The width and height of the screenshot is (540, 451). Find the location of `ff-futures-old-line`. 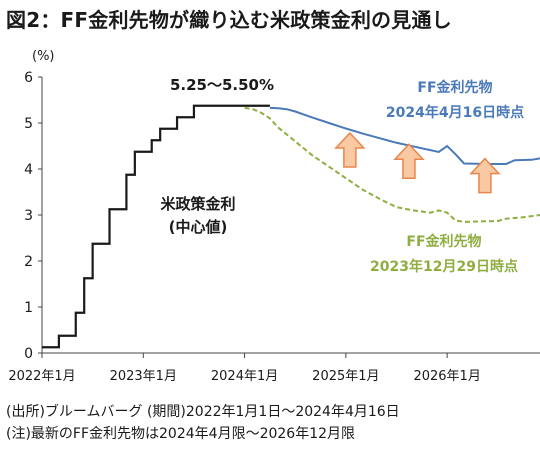

ff-futures-old-line is located at coordinates (392, 164).